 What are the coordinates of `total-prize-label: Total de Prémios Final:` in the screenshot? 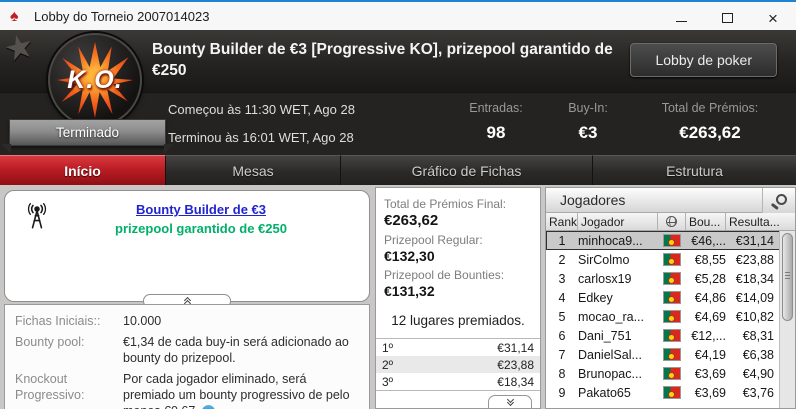 It's located at (445, 204).